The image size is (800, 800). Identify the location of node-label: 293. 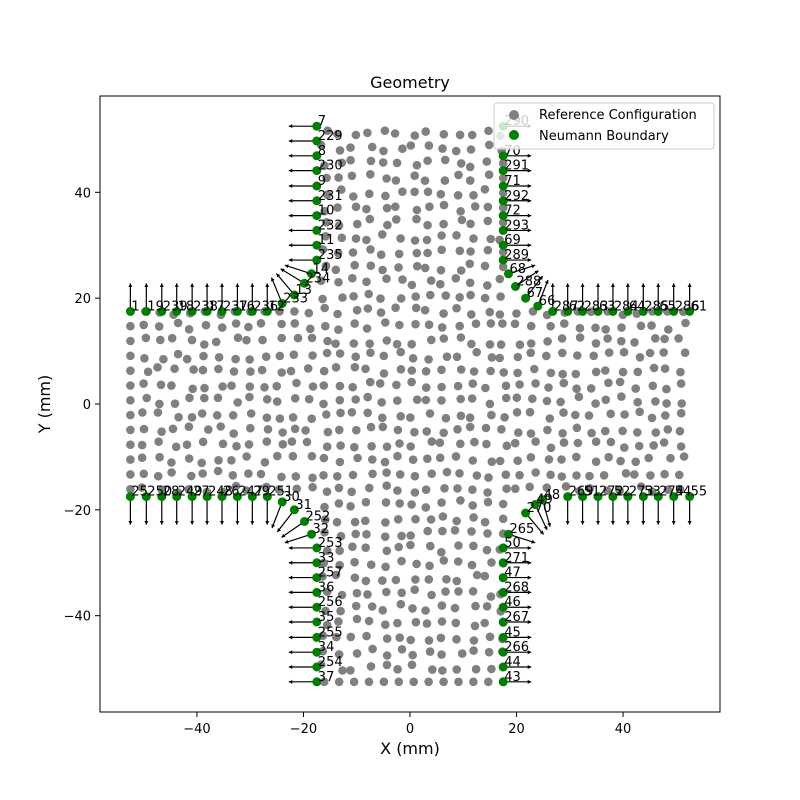
(516, 225).